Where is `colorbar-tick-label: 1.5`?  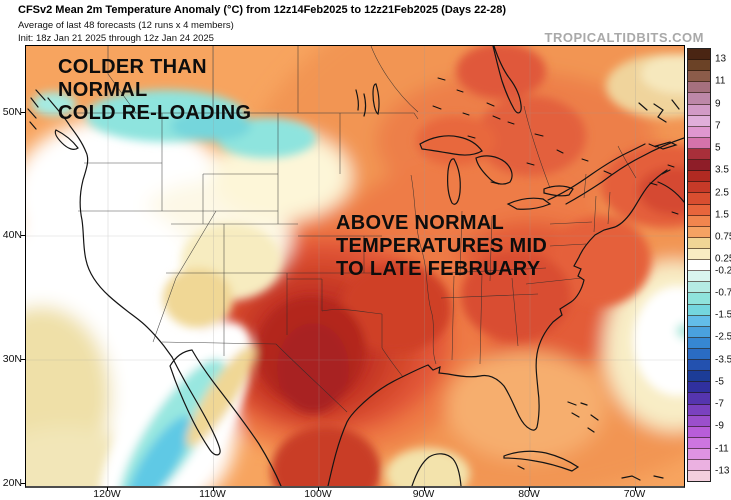
colorbar-tick-label: 1.5 is located at coordinates (722, 215).